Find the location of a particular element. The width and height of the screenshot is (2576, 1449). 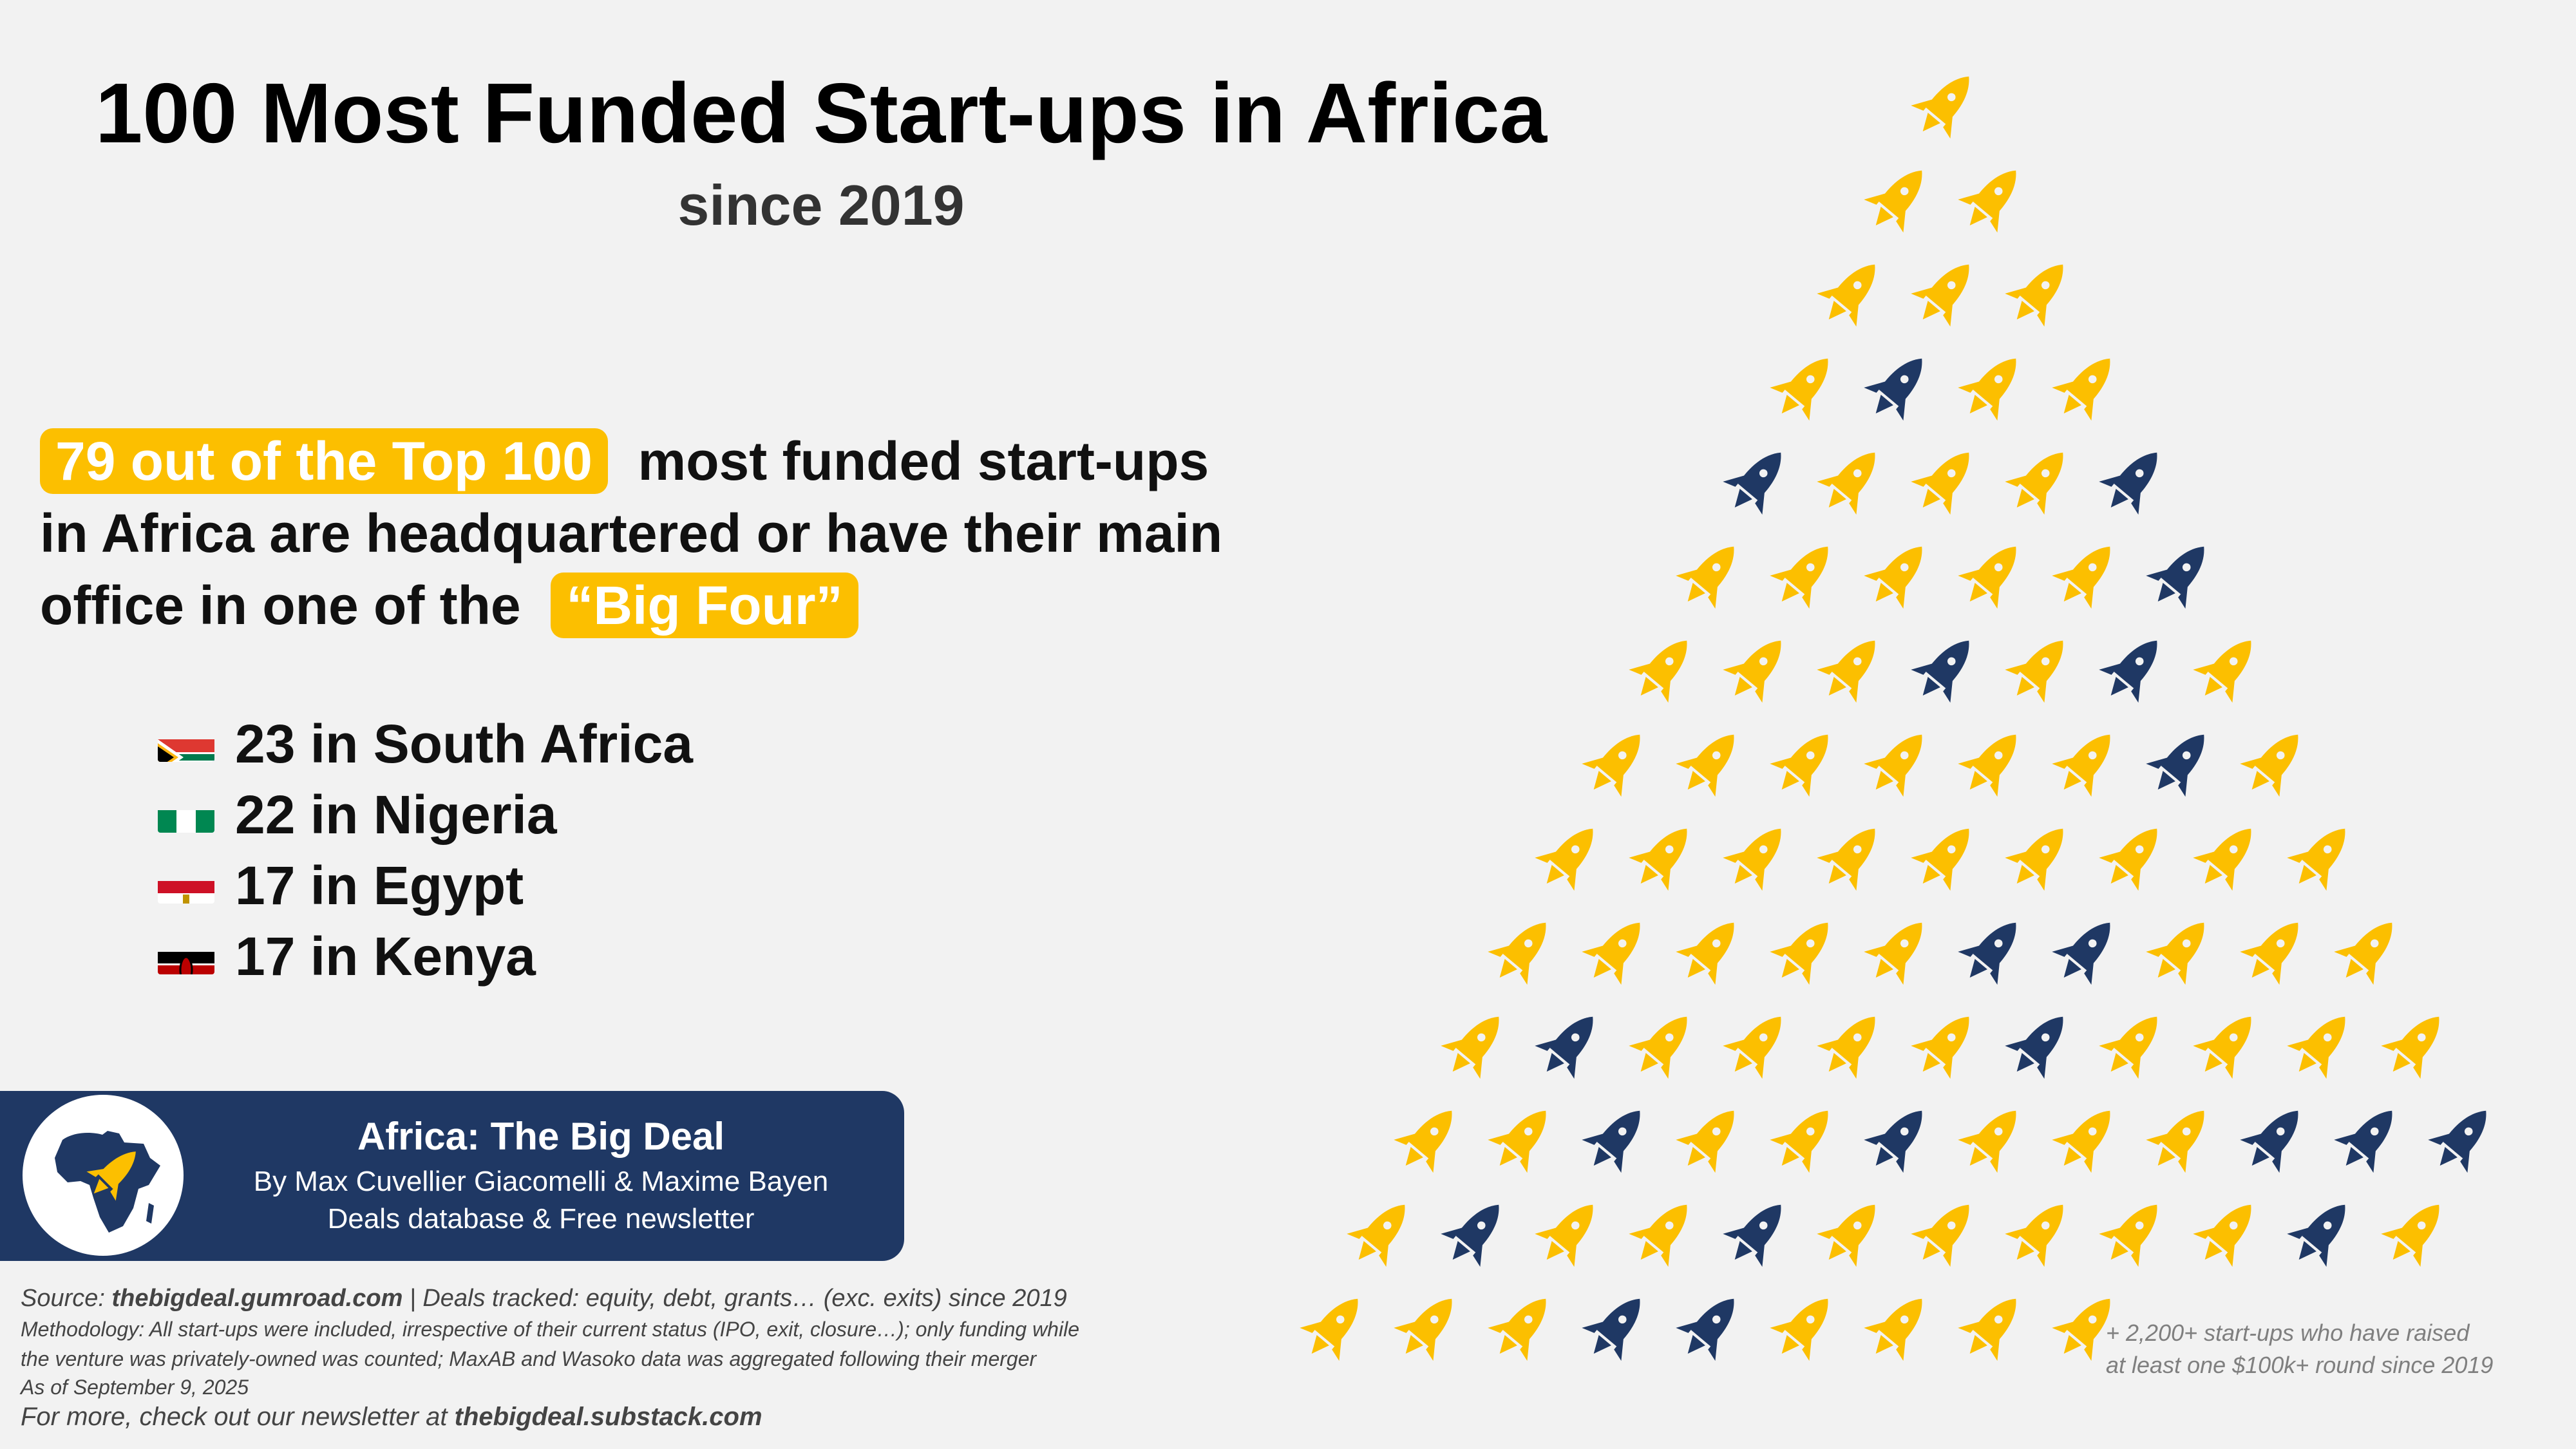

lead-line-1-rest: most funded start-ups is located at coordinates (923, 461).